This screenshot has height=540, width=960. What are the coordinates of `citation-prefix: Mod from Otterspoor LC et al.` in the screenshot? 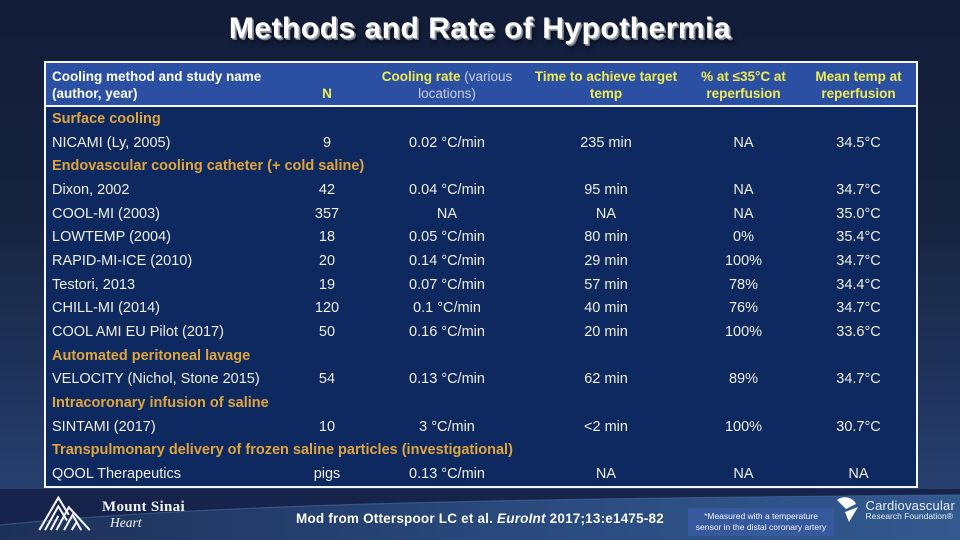 It's located at (397, 518).